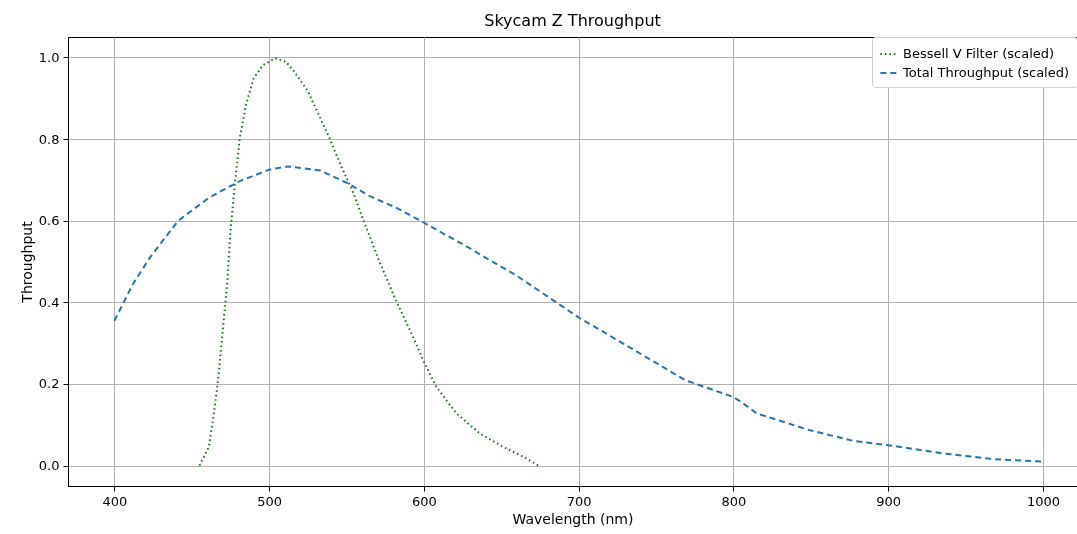 This screenshot has height=534, width=1077. Describe the element at coordinates (579, 501) in the screenshot. I see `x-tick-label: 700` at that location.